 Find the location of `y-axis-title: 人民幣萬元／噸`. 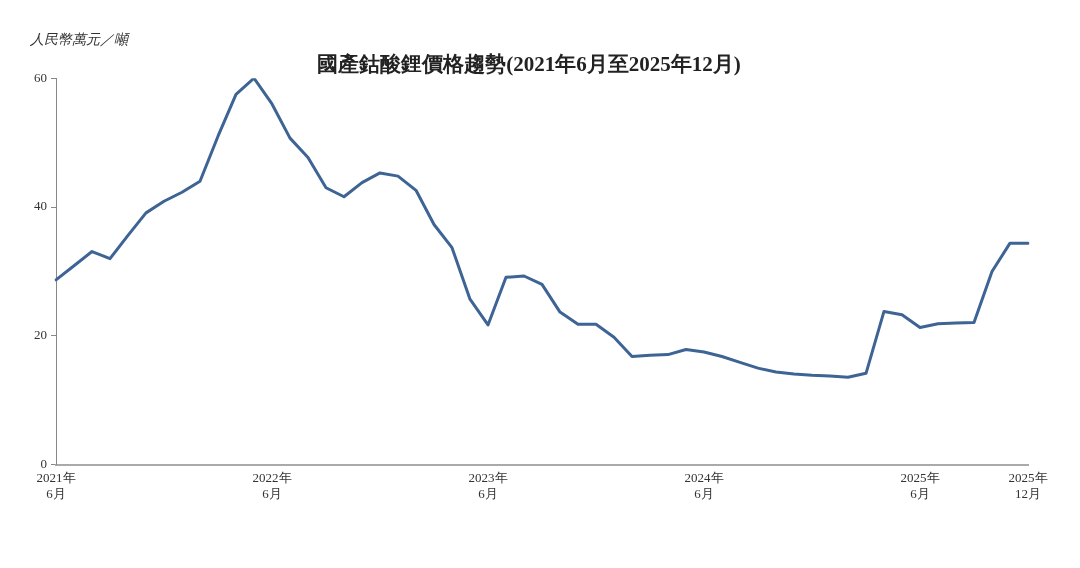

y-axis-title: 人民幣萬元／噸 is located at coordinates (79, 39).